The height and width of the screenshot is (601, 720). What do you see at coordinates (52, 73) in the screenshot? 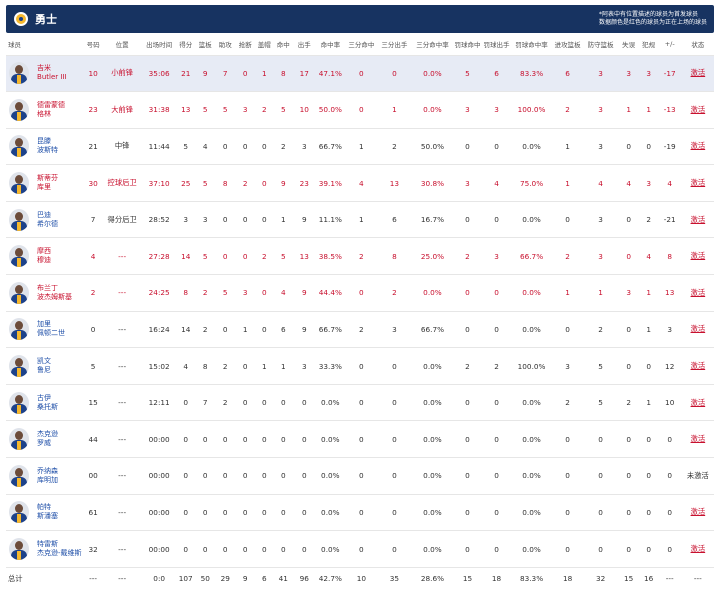
I see `player-name: 吉米 Butler III` at bounding box center [52, 73].